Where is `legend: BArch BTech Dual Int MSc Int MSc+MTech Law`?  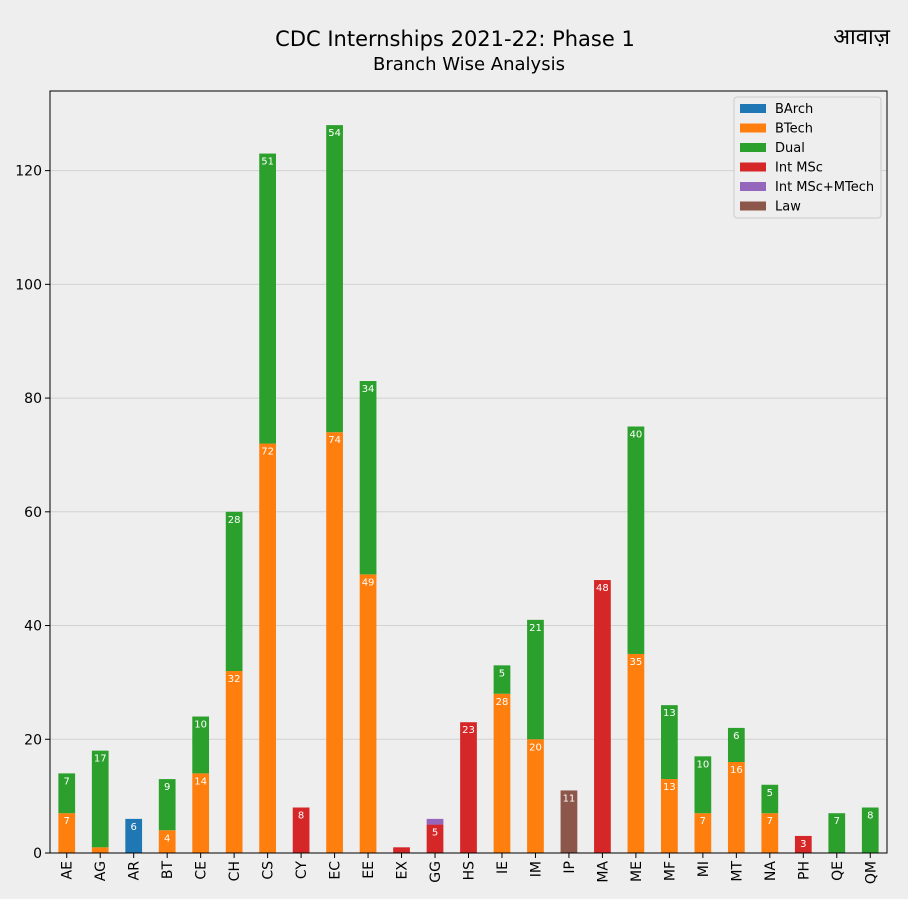
legend: BArch BTech Dual Int MSc Int MSc+MTech Law is located at coordinates (807, 157).